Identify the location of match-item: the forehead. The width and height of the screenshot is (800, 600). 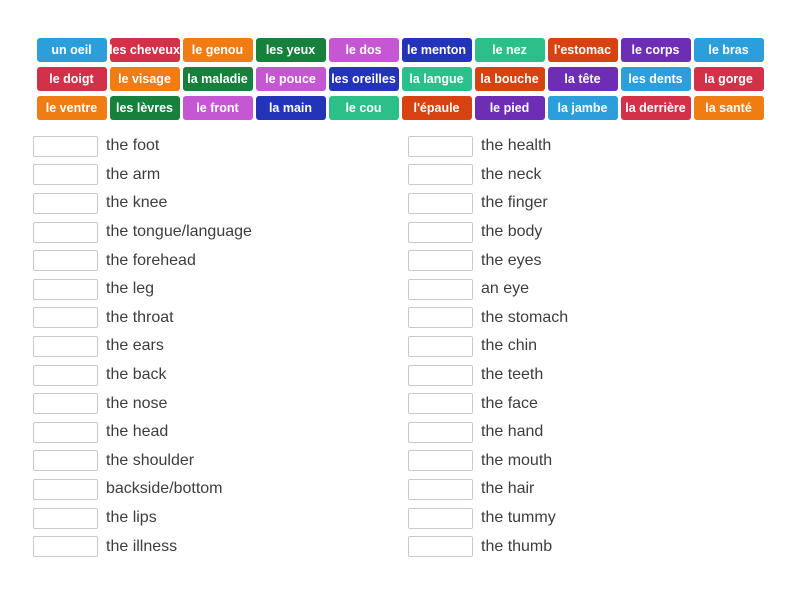
(142, 260).